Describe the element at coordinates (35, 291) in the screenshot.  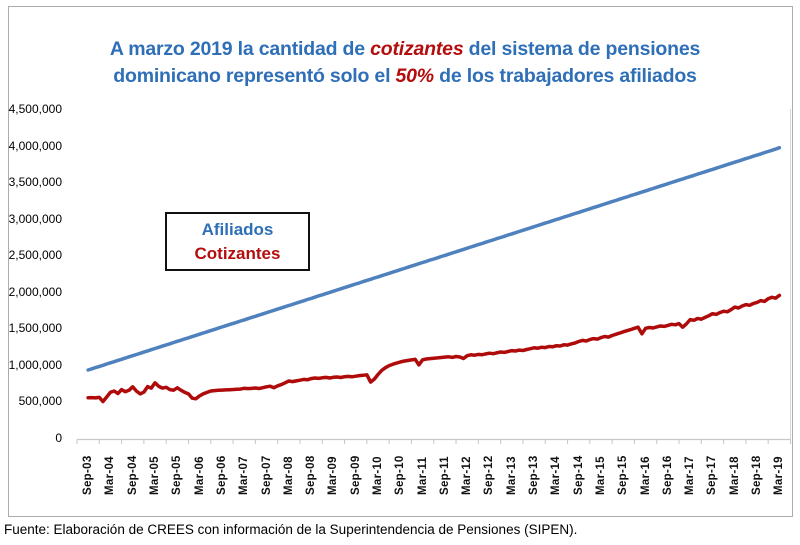
I see `y-axis-label: 2,000,000` at that location.